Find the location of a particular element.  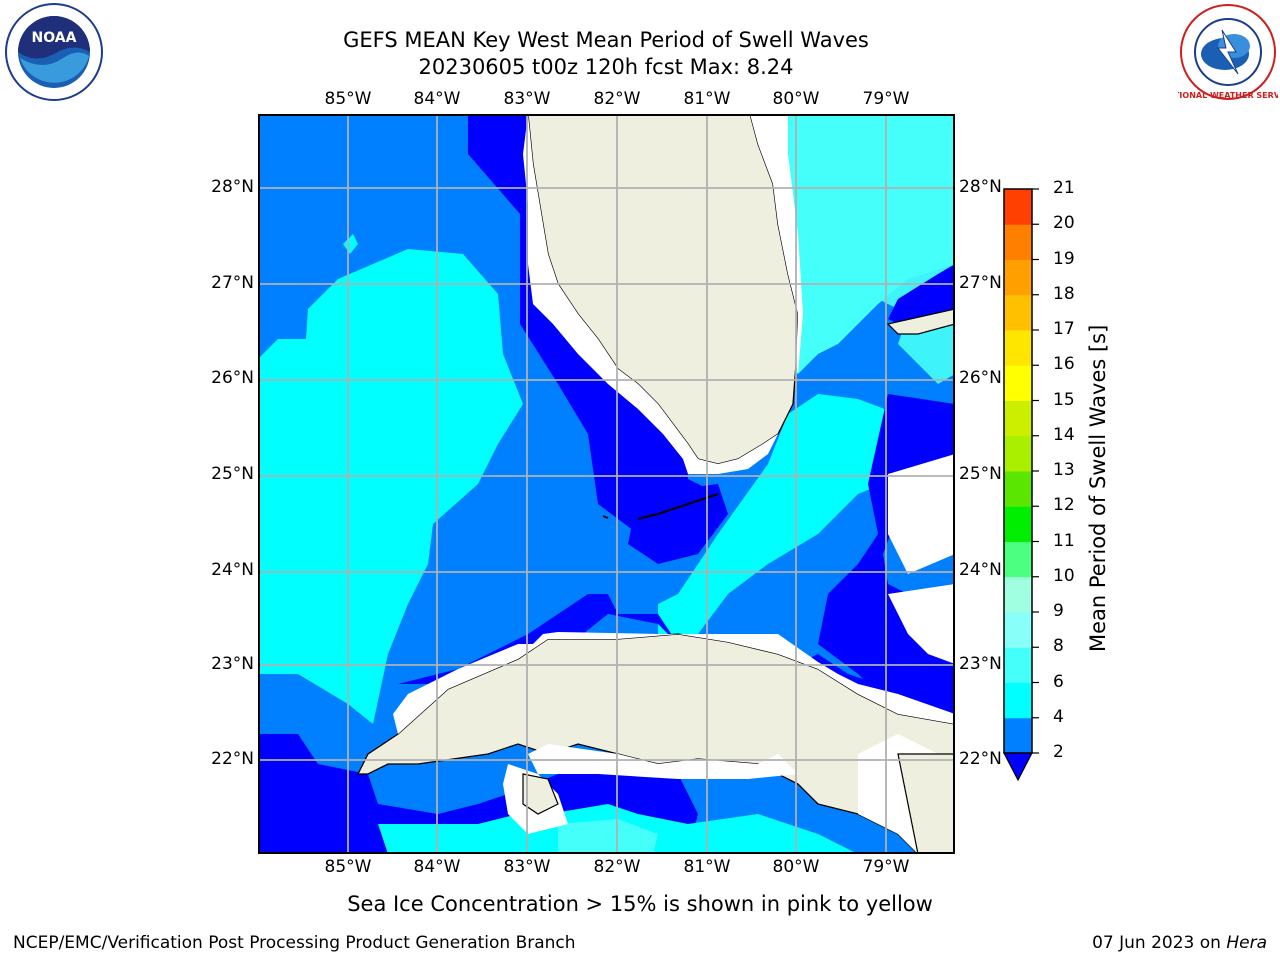

colorbar-tick-label: 21 is located at coordinates (1064, 188).